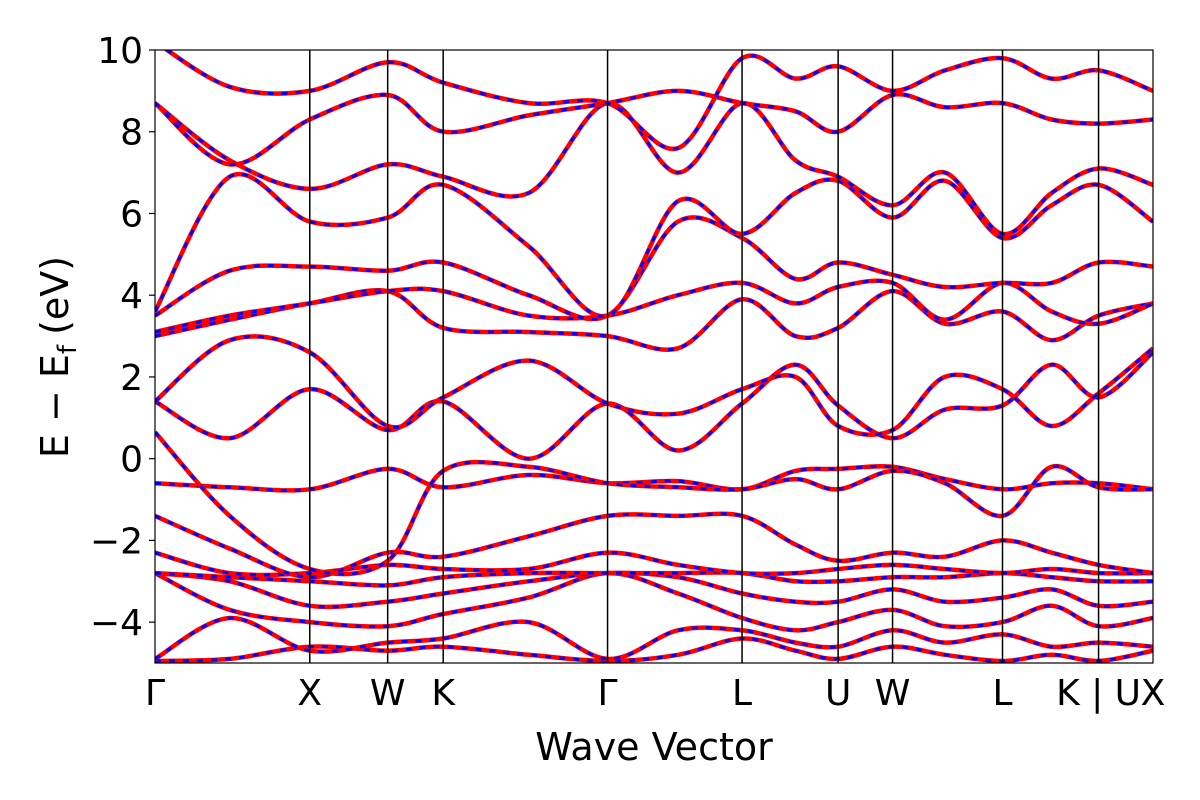 This screenshot has width=1200, height=800. What do you see at coordinates (68, 349) in the screenshot?
I see `y-axis-label-subscript: f` at bounding box center [68, 349].